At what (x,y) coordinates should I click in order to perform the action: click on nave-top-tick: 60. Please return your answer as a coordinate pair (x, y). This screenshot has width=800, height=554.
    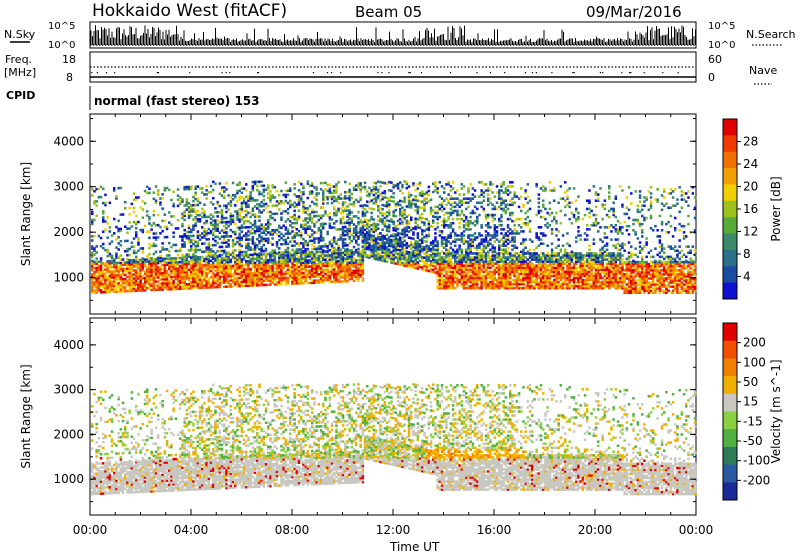
    Looking at the image, I should click on (715, 59).